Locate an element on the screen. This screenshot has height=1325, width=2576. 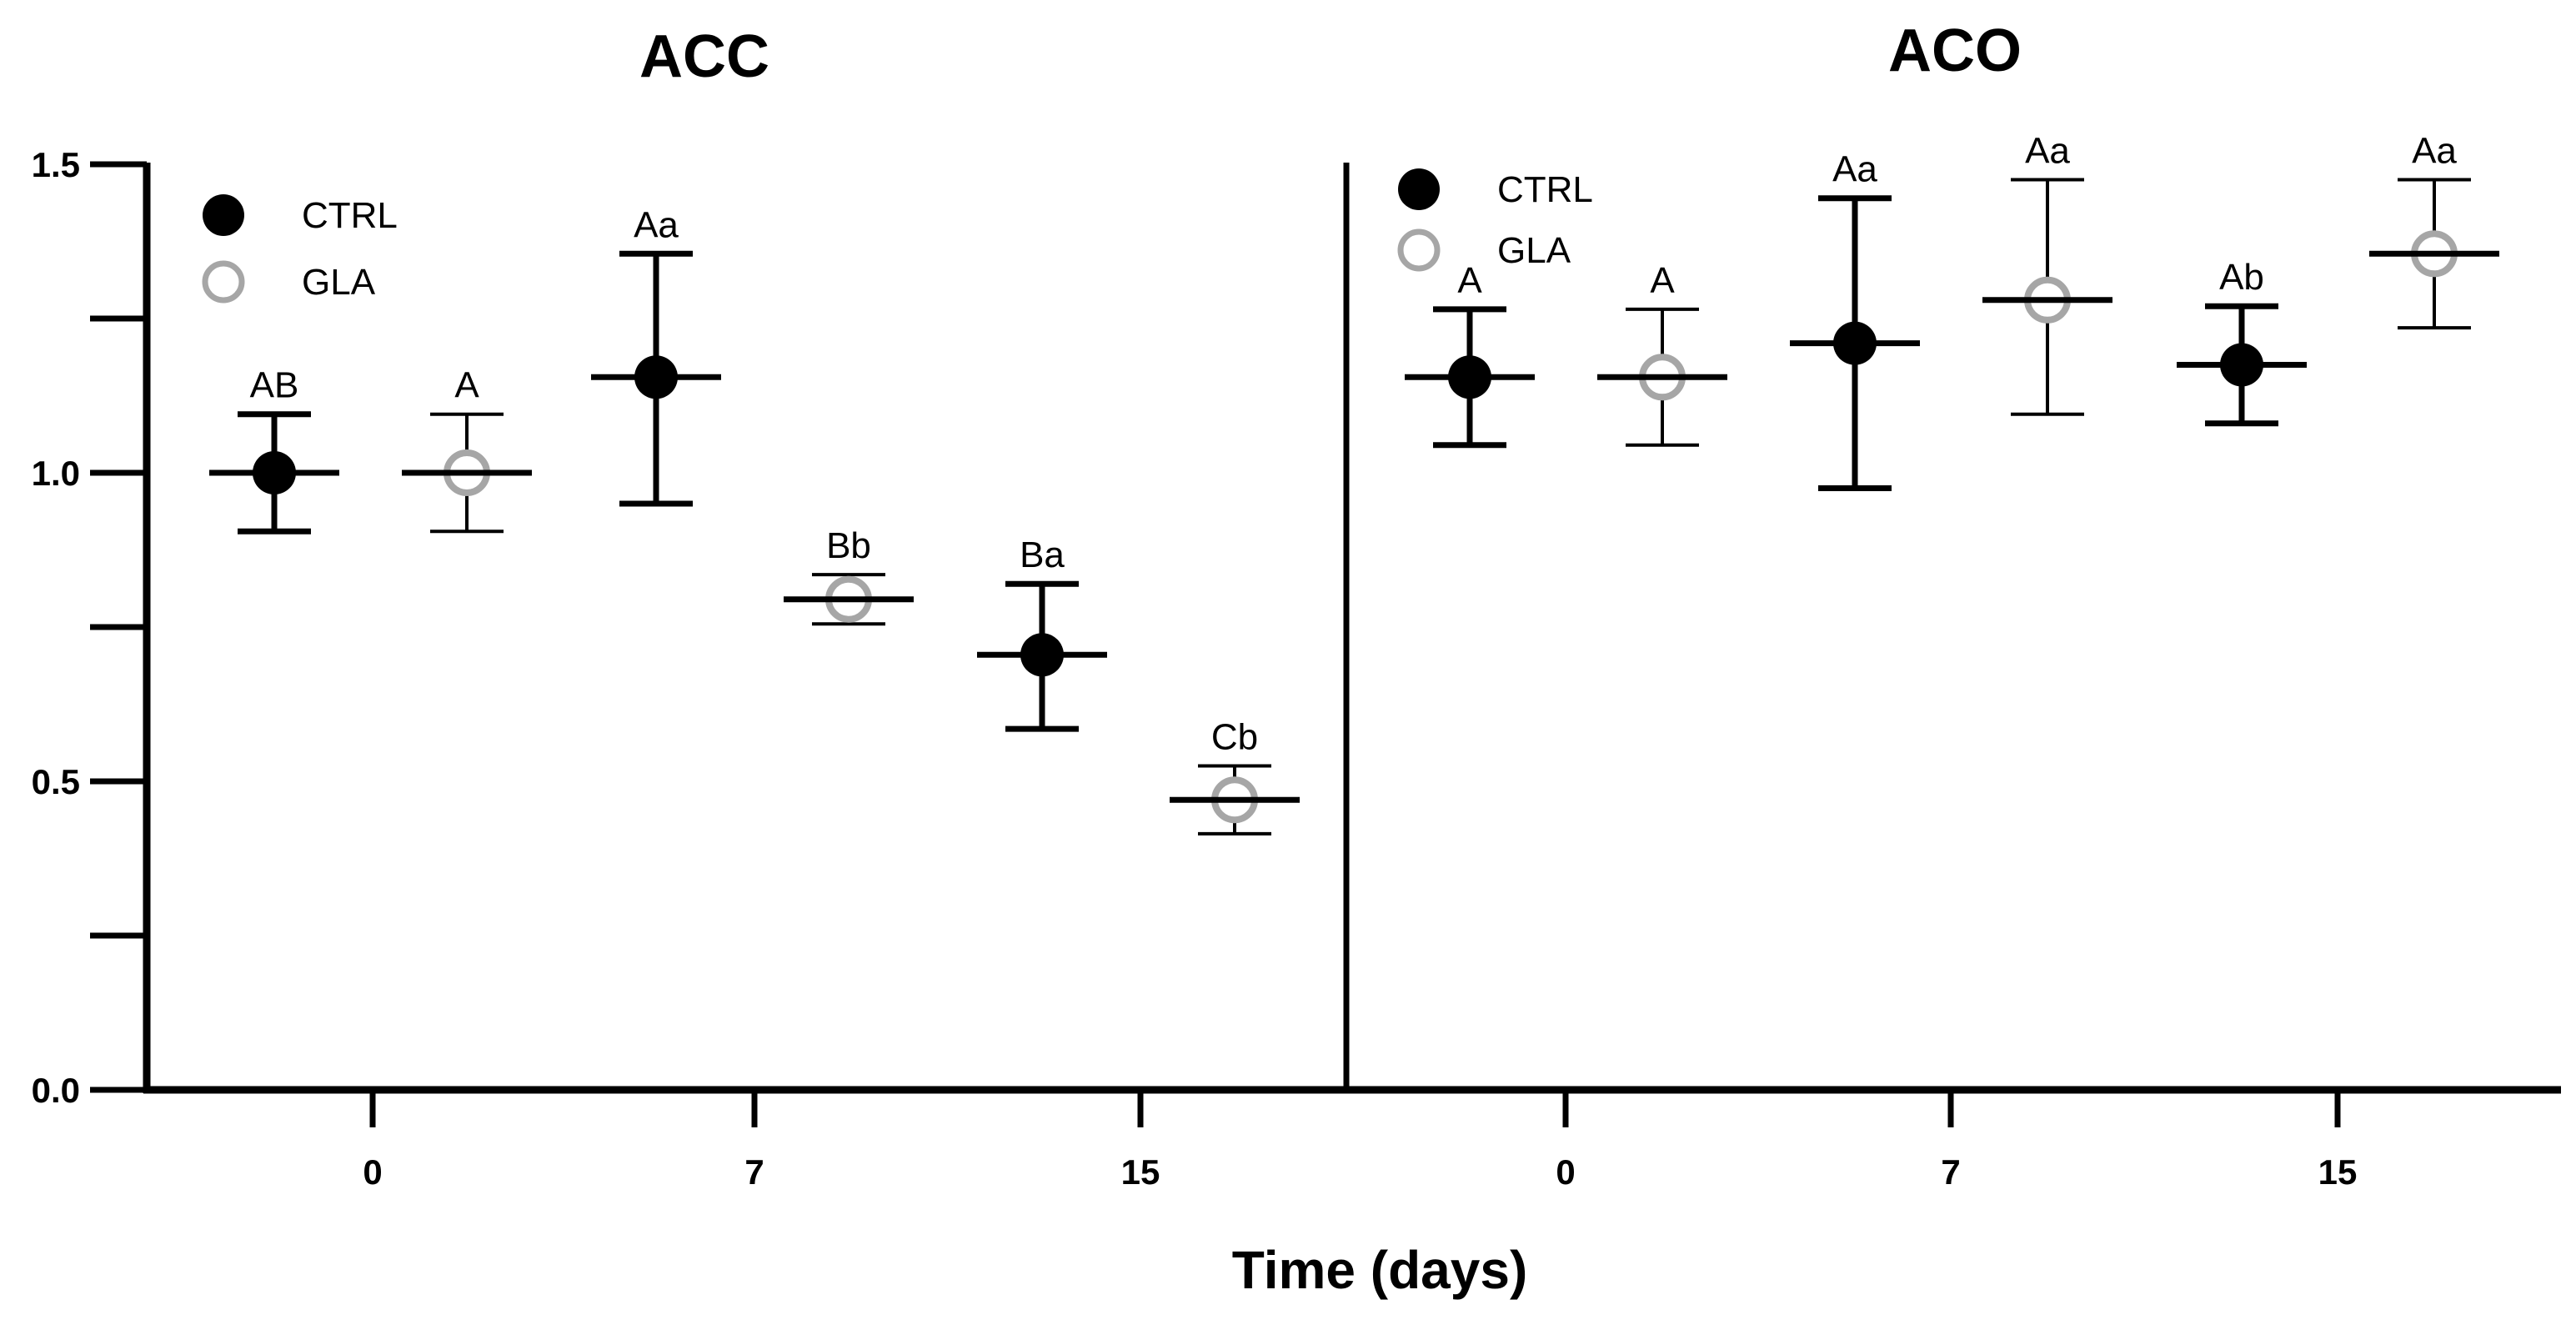
y-tick-label: 0.5 is located at coordinates (56, 781).